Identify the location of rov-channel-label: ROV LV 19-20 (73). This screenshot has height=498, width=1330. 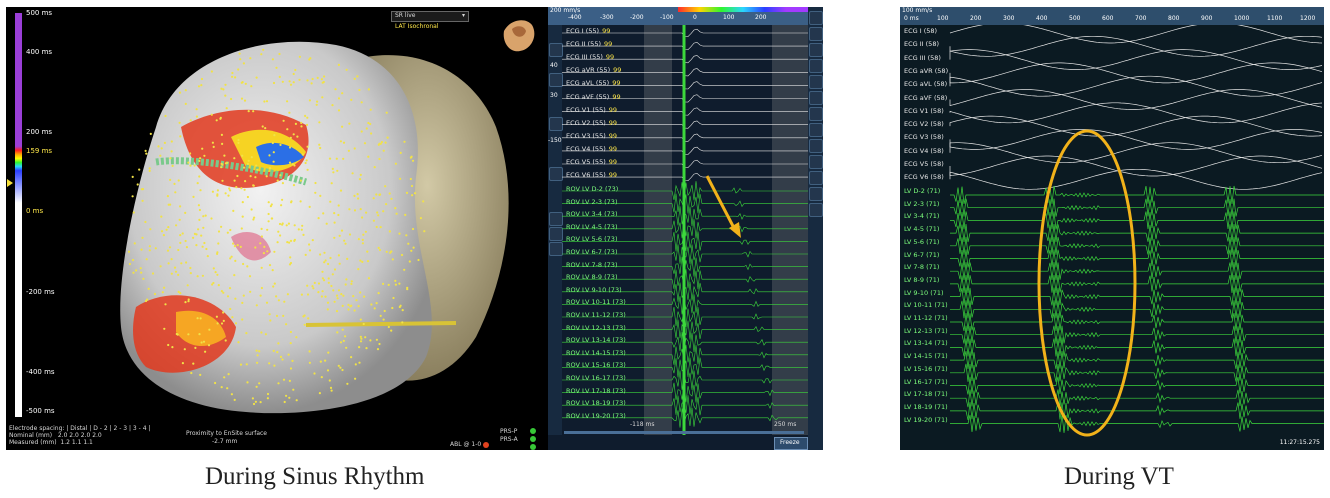
(596, 416).